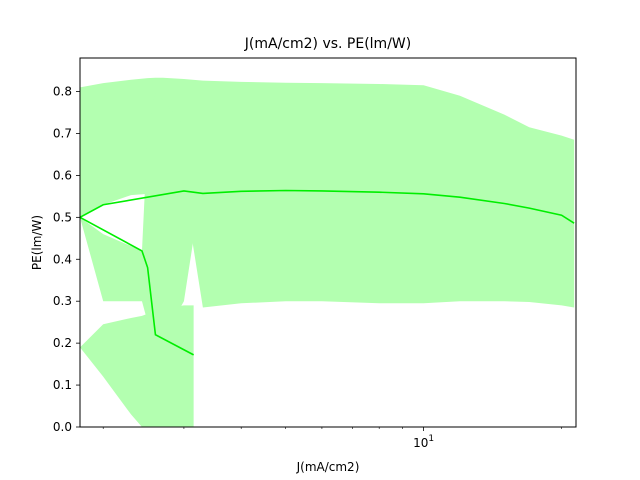 The width and height of the screenshot is (640, 480). Describe the element at coordinates (62, 217) in the screenshot. I see `y-tick-label: 0.5` at that location.